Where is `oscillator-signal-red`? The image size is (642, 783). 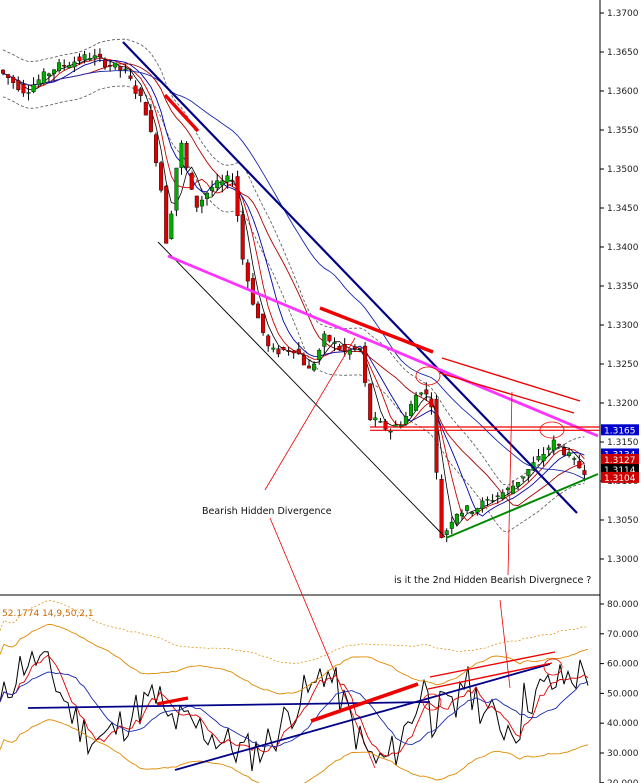
oscillator-signal-red is located at coordinates (294, 705).